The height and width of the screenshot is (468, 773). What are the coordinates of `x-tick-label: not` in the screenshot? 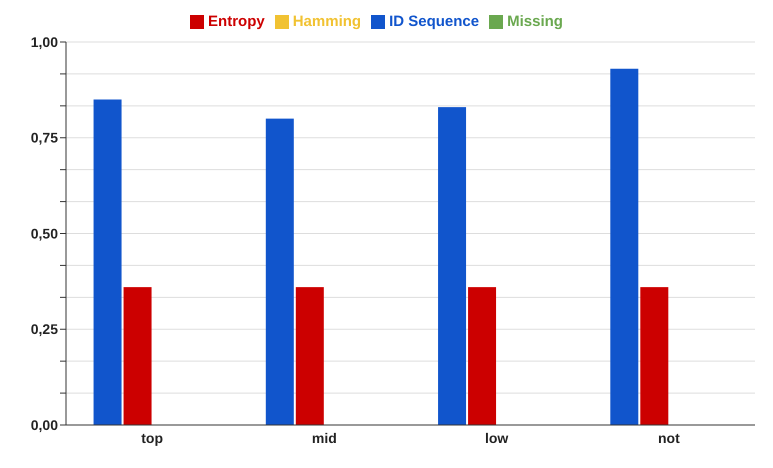 It's located at (669, 438).